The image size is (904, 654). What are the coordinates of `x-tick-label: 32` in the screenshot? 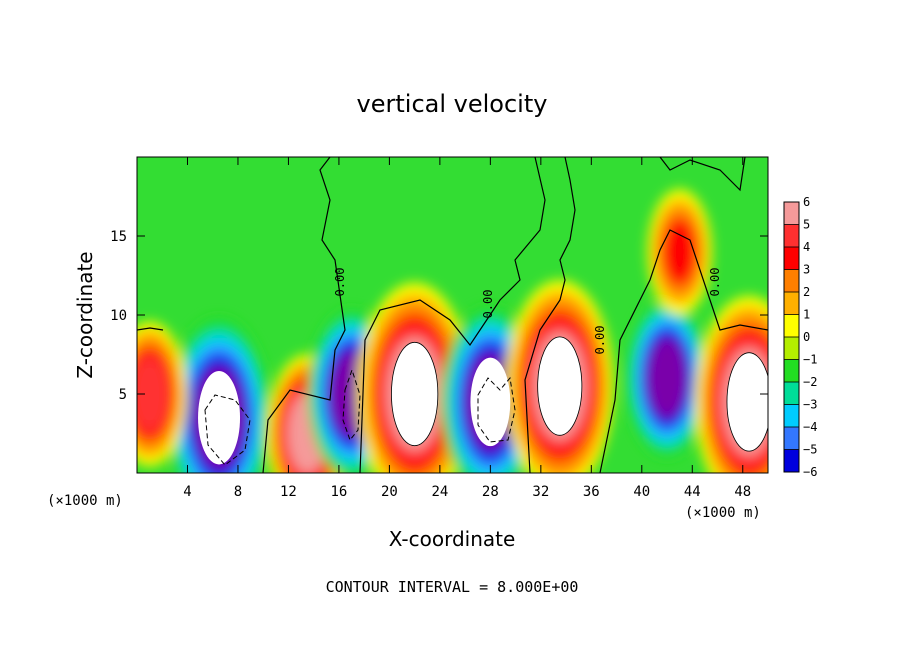 It's located at (540, 492).